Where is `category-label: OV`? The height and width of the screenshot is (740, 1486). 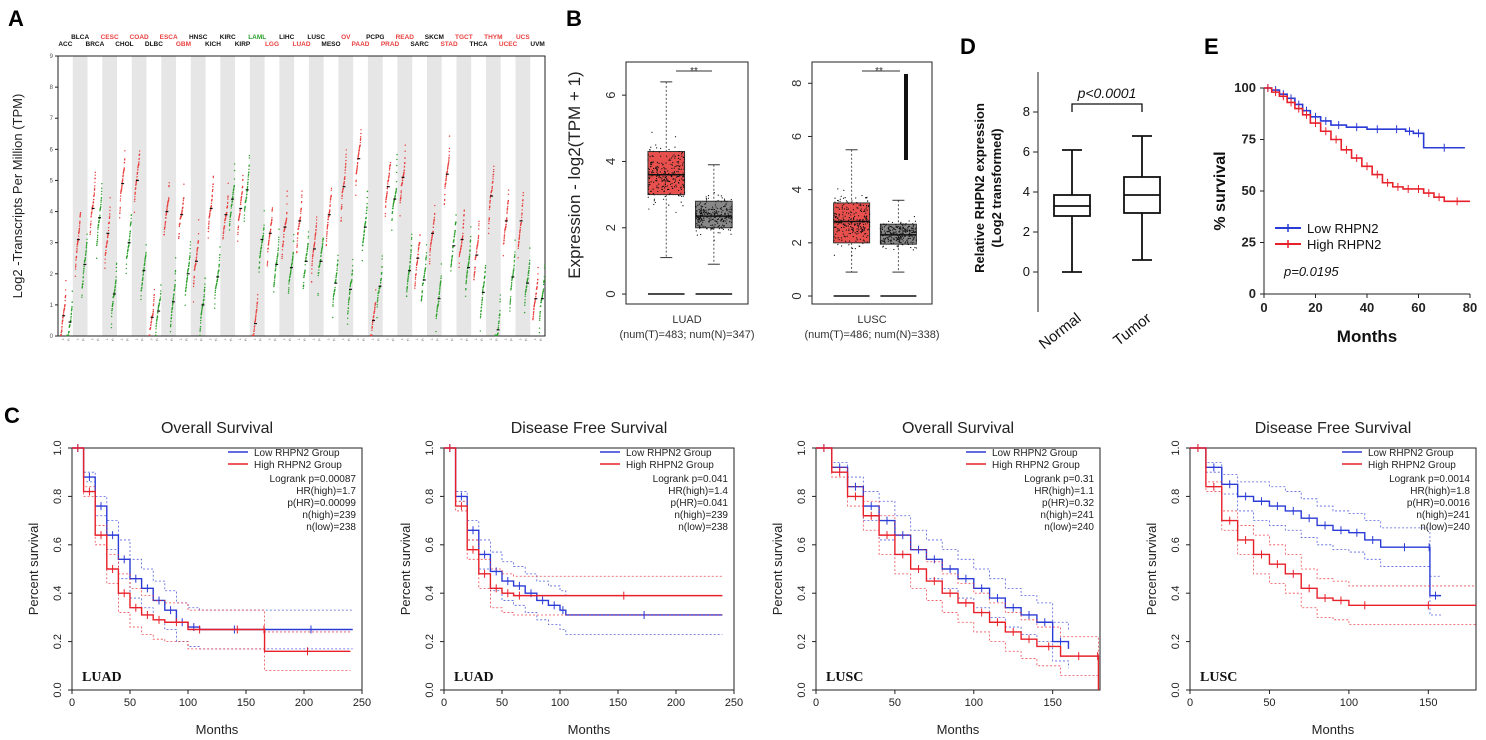 category-label: OV is located at coordinates (346, 37).